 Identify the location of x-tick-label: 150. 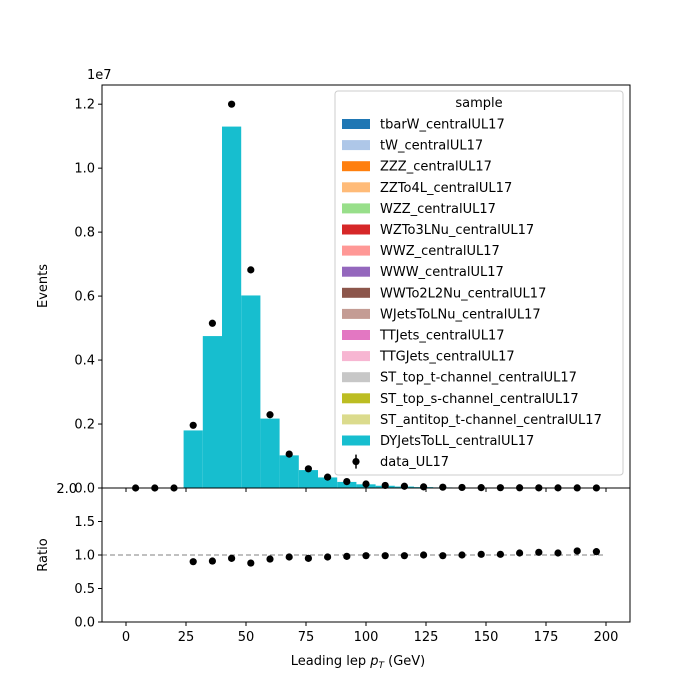
(486, 637).